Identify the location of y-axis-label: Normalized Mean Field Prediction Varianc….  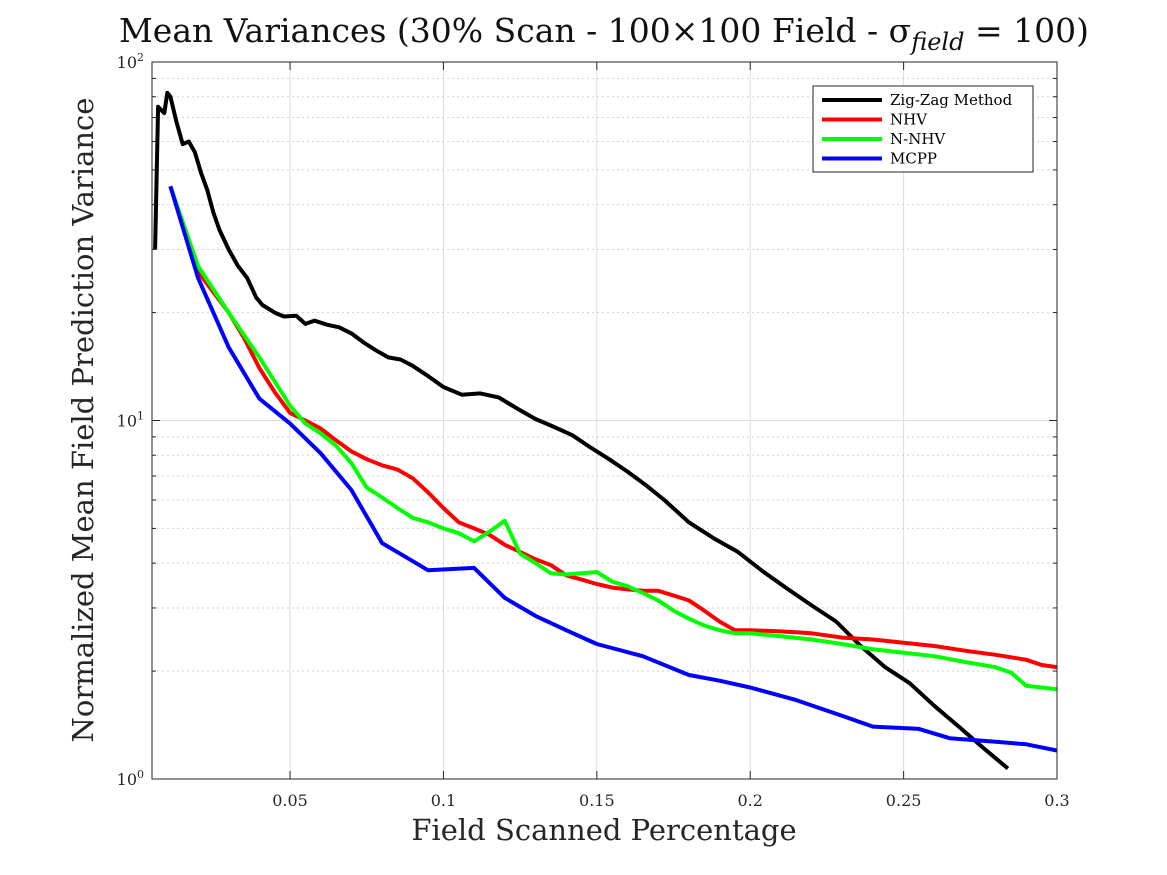
(83, 420).